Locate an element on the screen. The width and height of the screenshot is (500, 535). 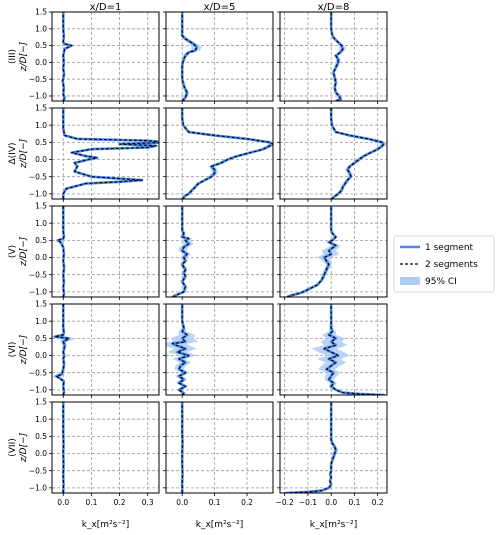
row-label: (III) is located at coordinates (13, 56).